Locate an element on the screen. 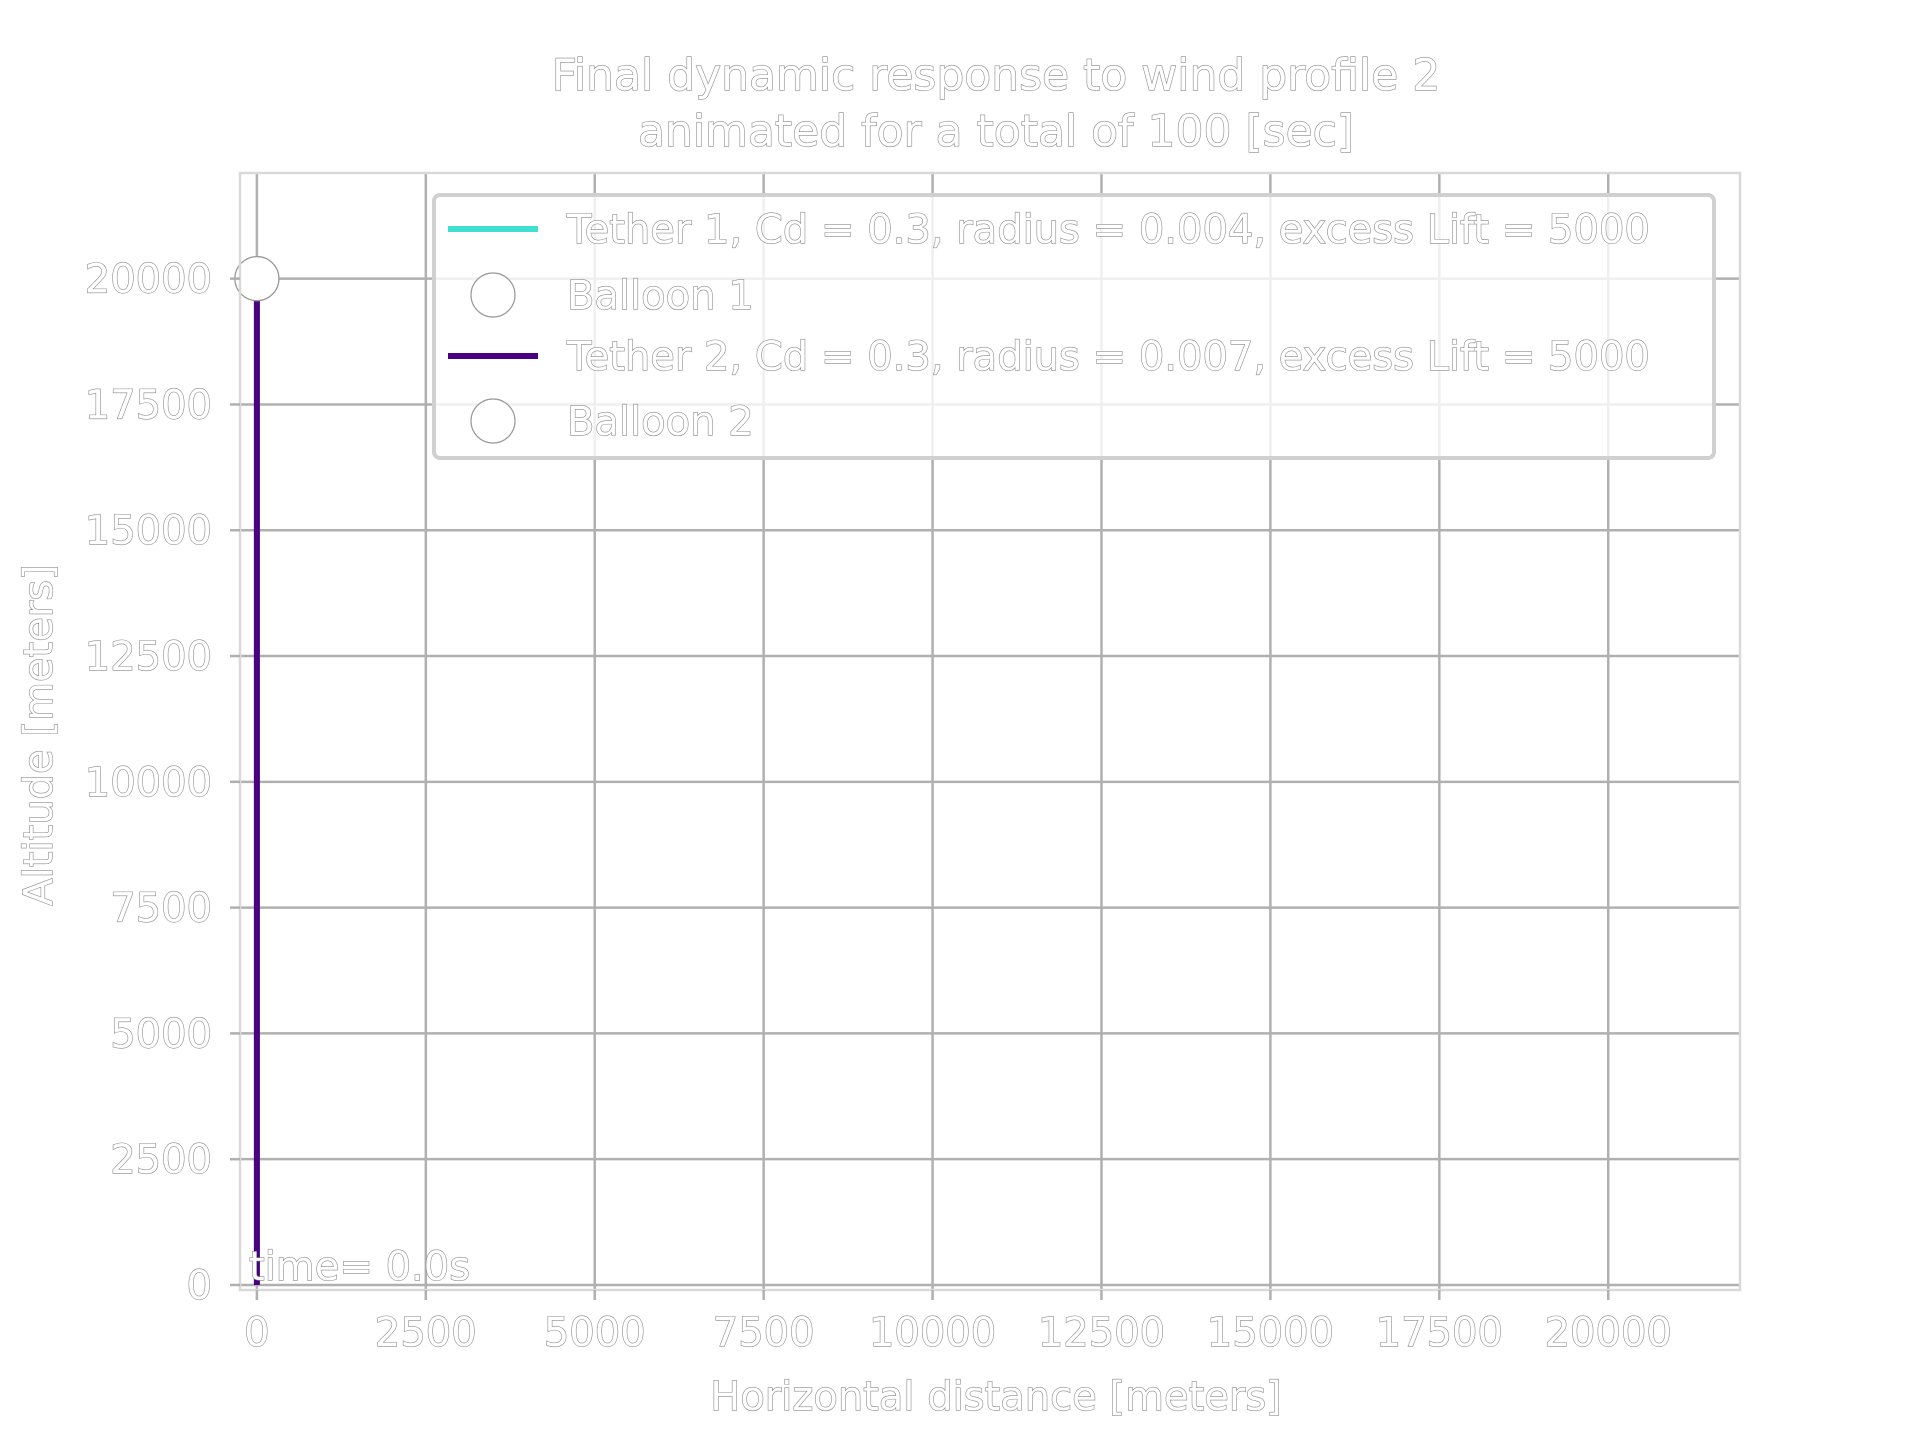  plot-series is located at coordinates (257, 770).